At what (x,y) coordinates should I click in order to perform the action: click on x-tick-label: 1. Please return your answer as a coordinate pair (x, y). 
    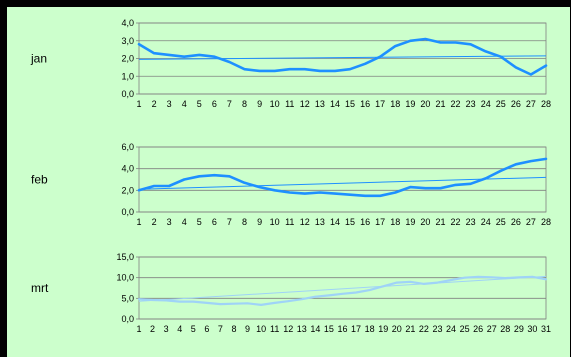
    Looking at the image, I should click on (138, 104).